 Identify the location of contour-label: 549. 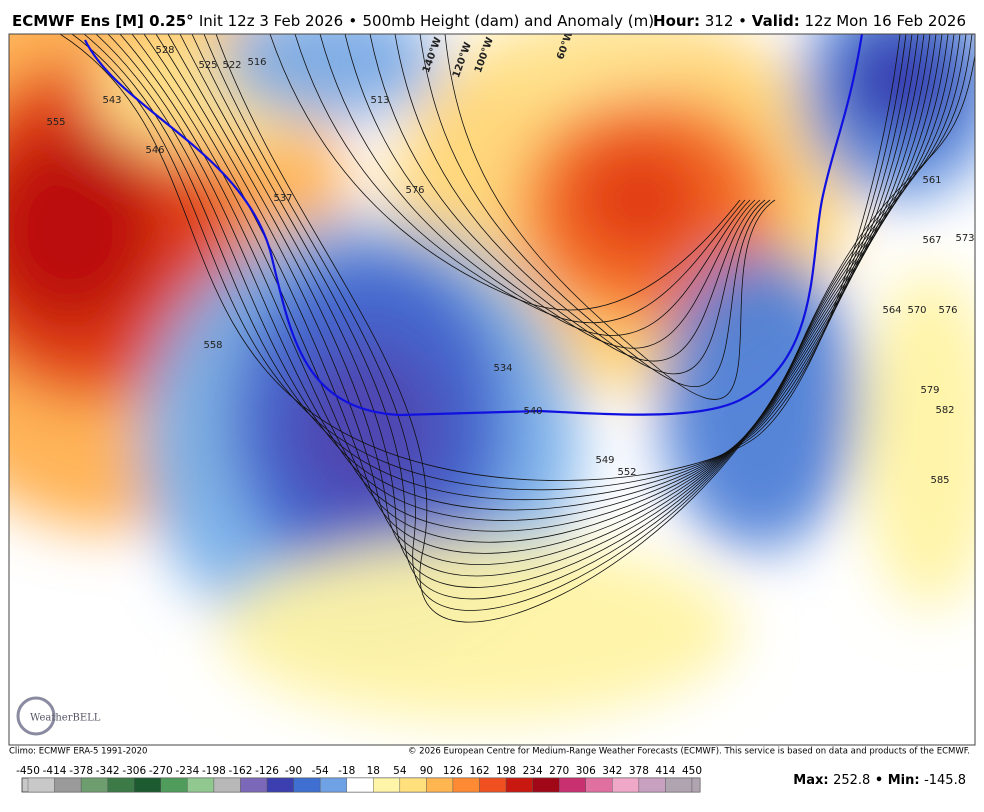
(604, 460).